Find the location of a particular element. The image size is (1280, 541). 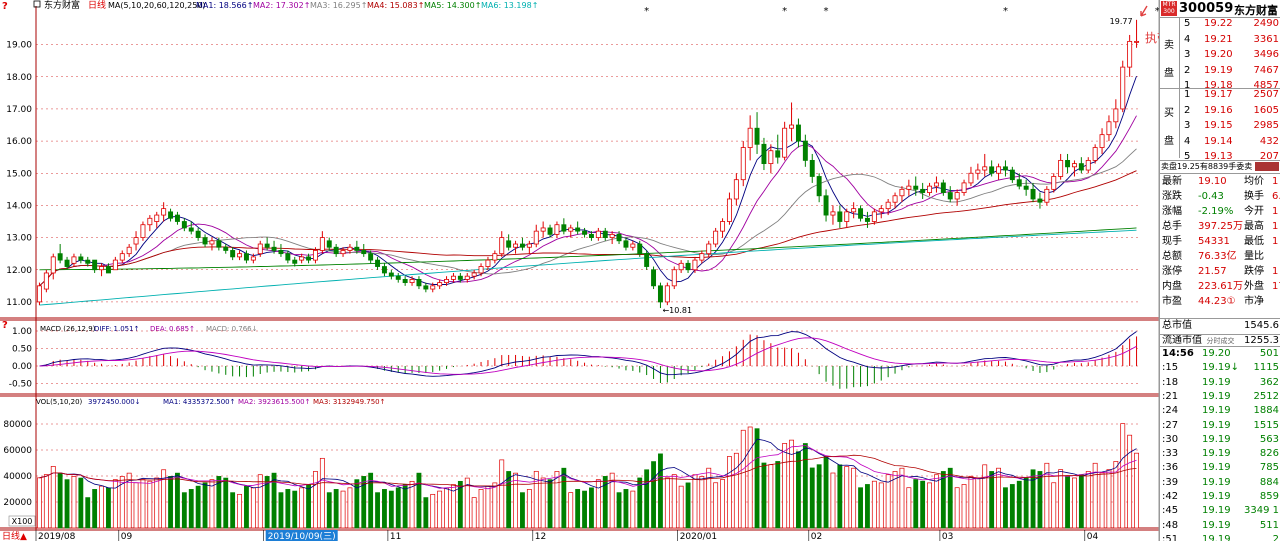

market-value-row: 流通市值 1255.3 is located at coordinates (1220, 341).